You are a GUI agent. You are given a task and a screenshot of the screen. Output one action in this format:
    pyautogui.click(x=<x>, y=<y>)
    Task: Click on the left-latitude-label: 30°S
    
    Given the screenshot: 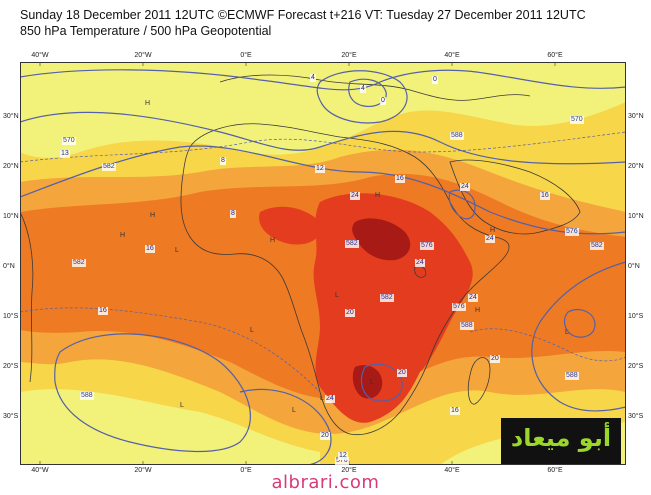 What is the action you would take?
    pyautogui.click(x=11, y=416)
    